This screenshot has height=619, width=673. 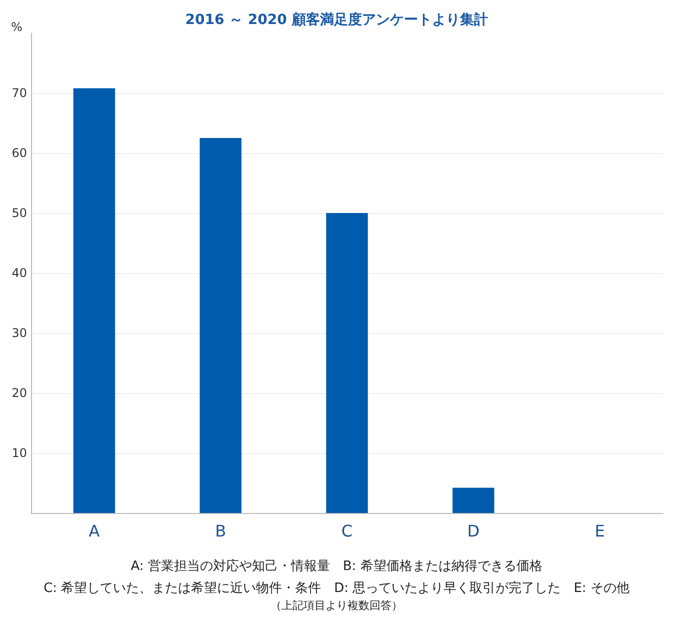 What do you see at coordinates (473, 531) in the screenshot?
I see `x-tick-label: D` at bounding box center [473, 531].